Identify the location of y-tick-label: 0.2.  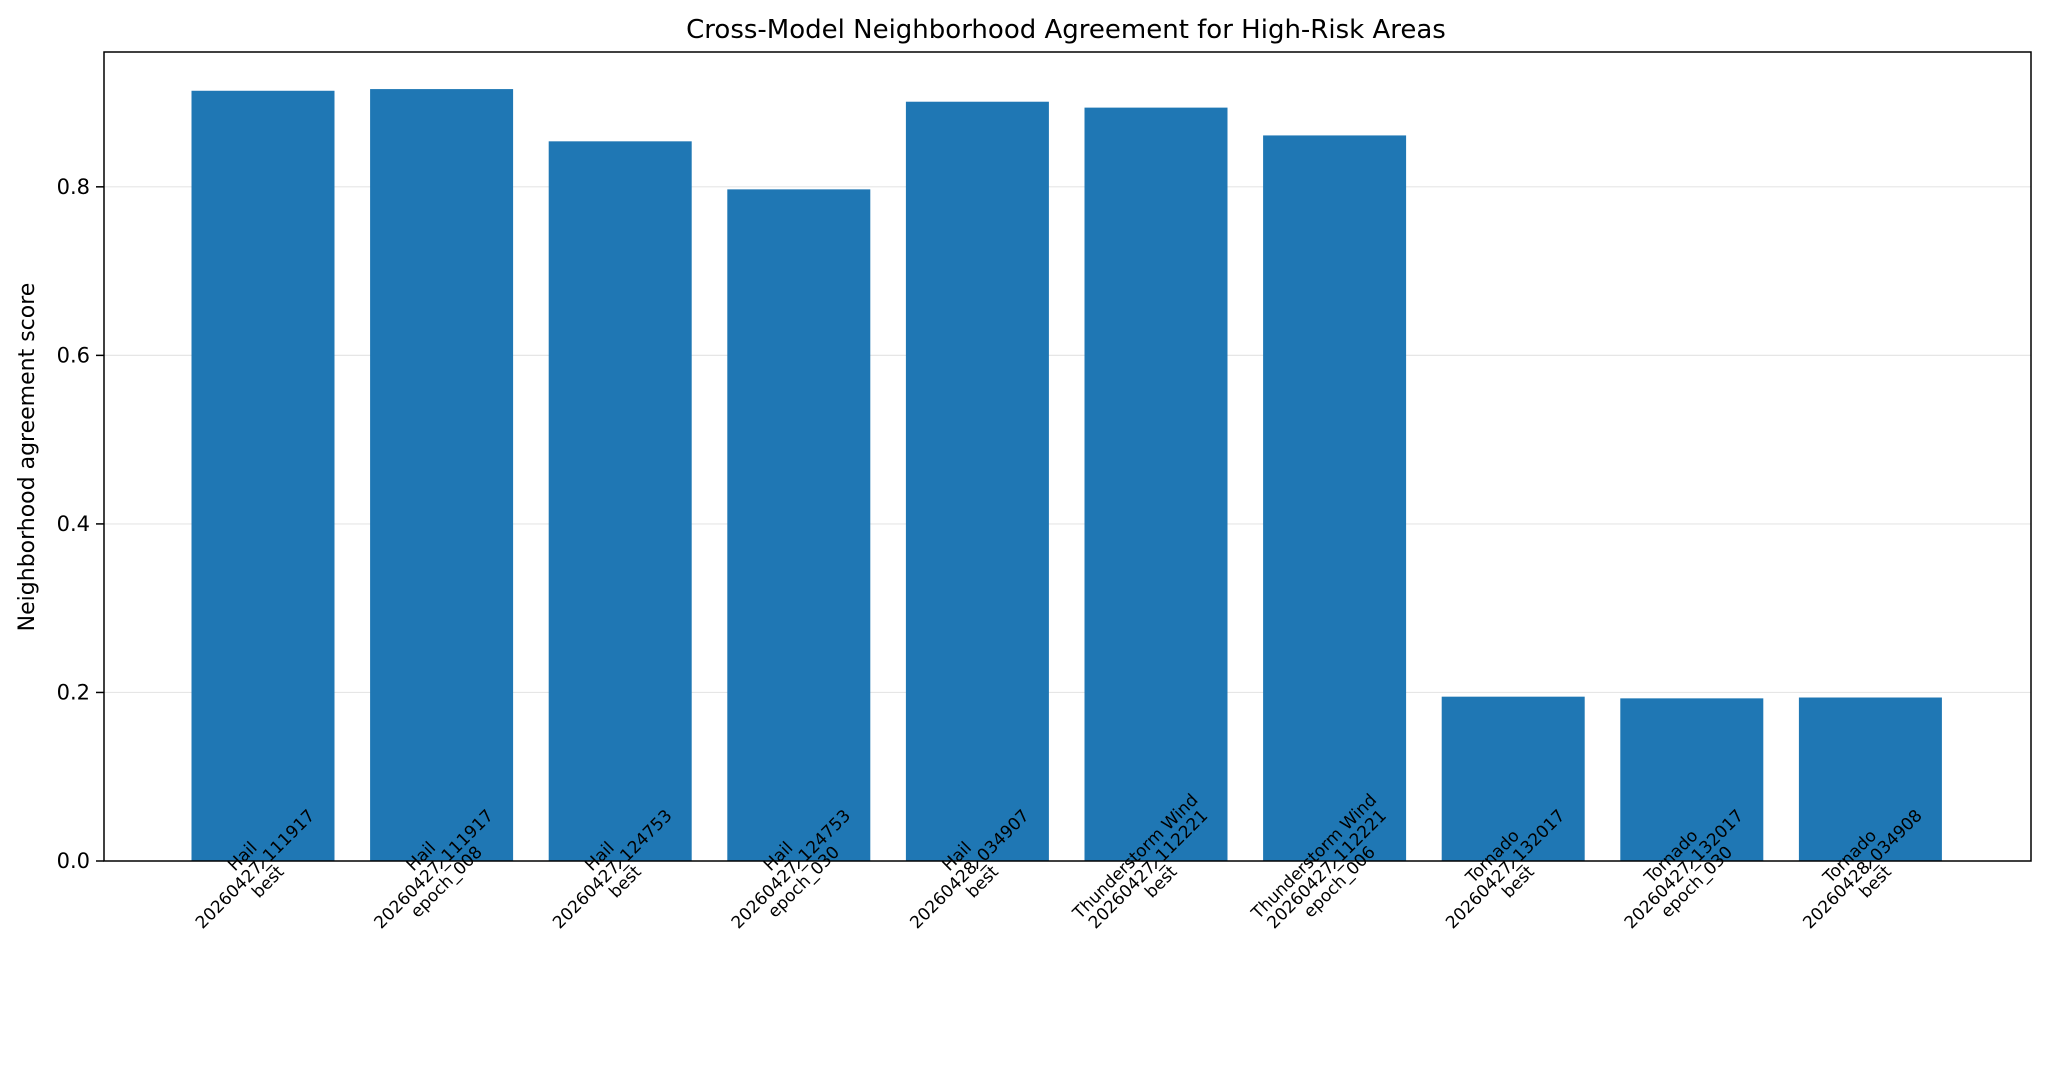
(73, 692).